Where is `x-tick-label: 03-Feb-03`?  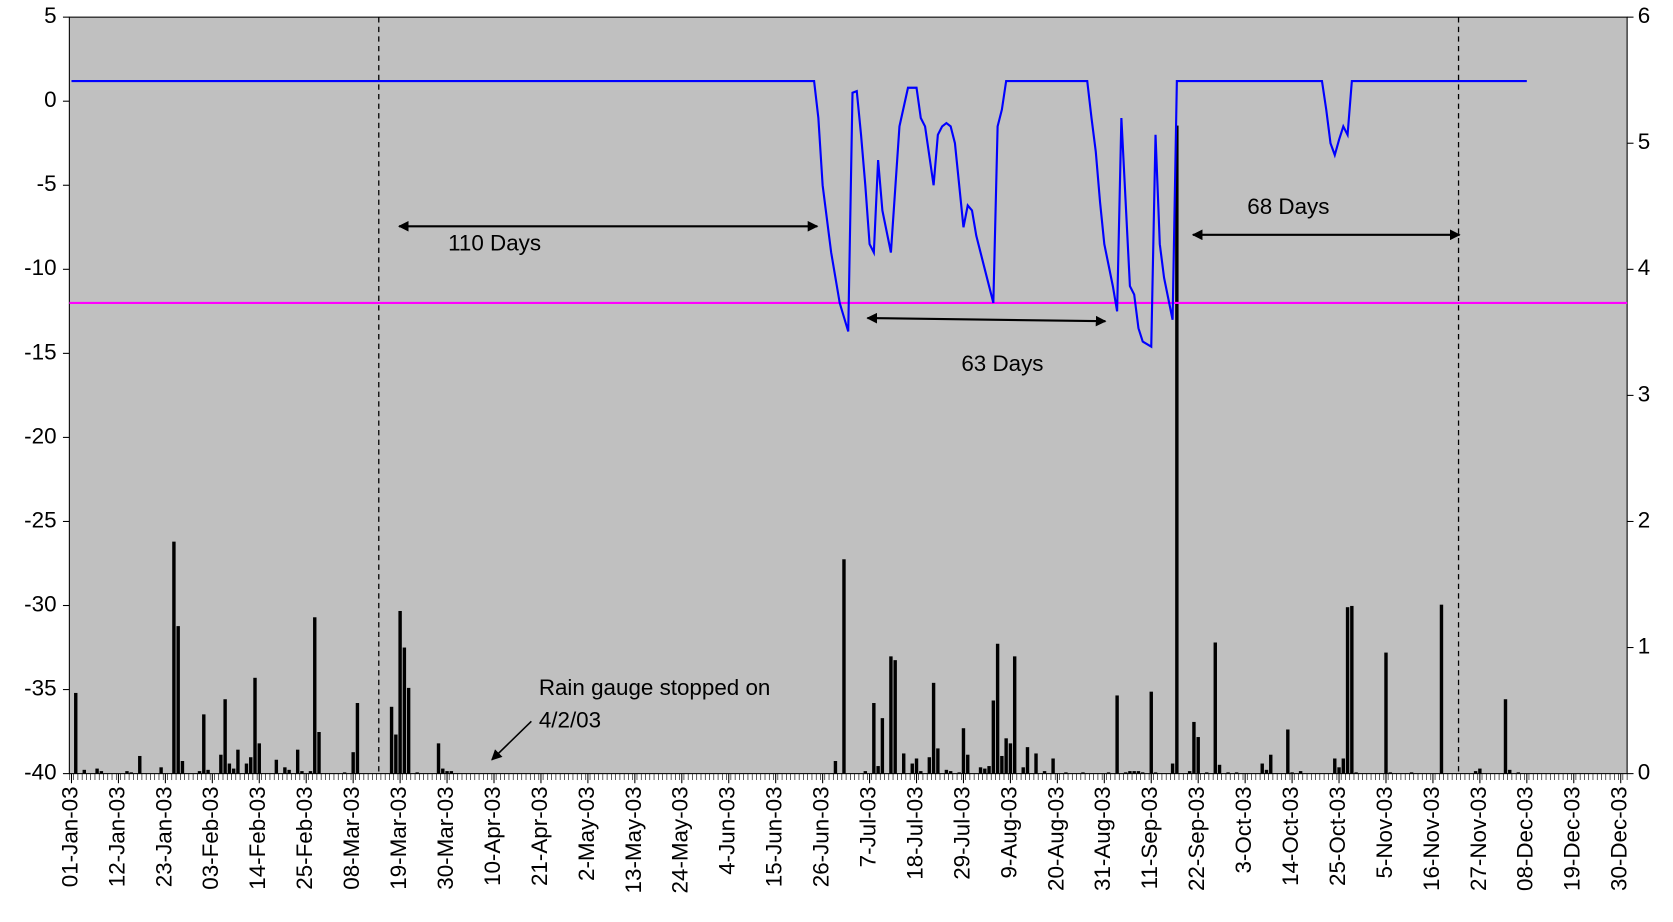 x-tick-label: 03-Feb-03 is located at coordinates (210, 837).